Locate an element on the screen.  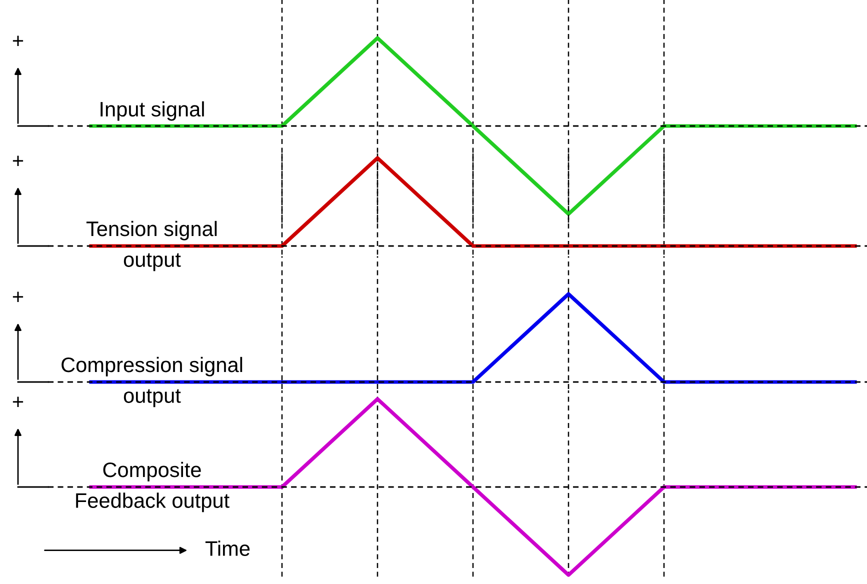
series-label: Compression signal output is located at coordinates (152, 382).